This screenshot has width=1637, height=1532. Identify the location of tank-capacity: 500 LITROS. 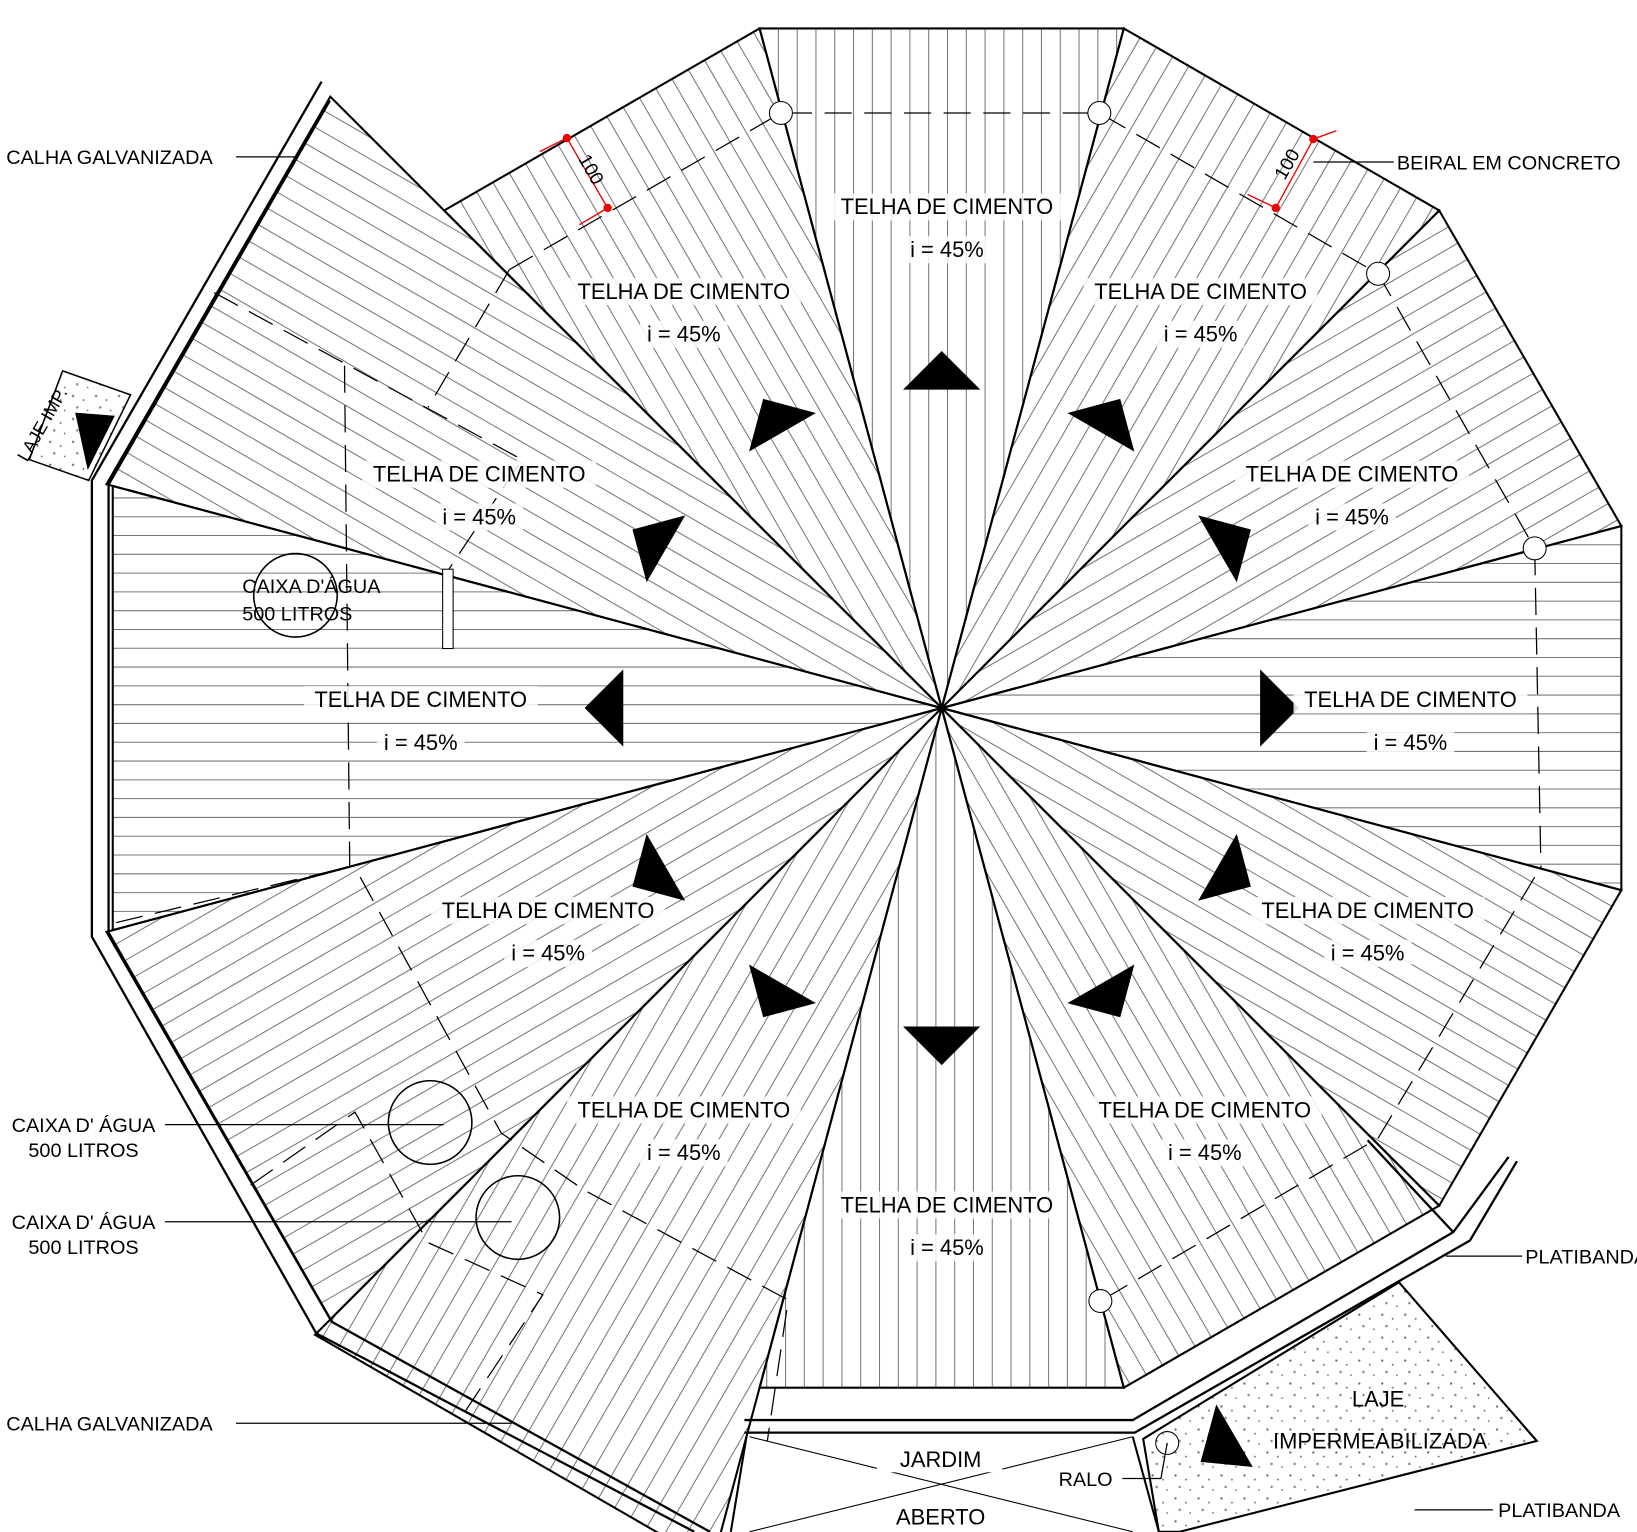
(297, 614).